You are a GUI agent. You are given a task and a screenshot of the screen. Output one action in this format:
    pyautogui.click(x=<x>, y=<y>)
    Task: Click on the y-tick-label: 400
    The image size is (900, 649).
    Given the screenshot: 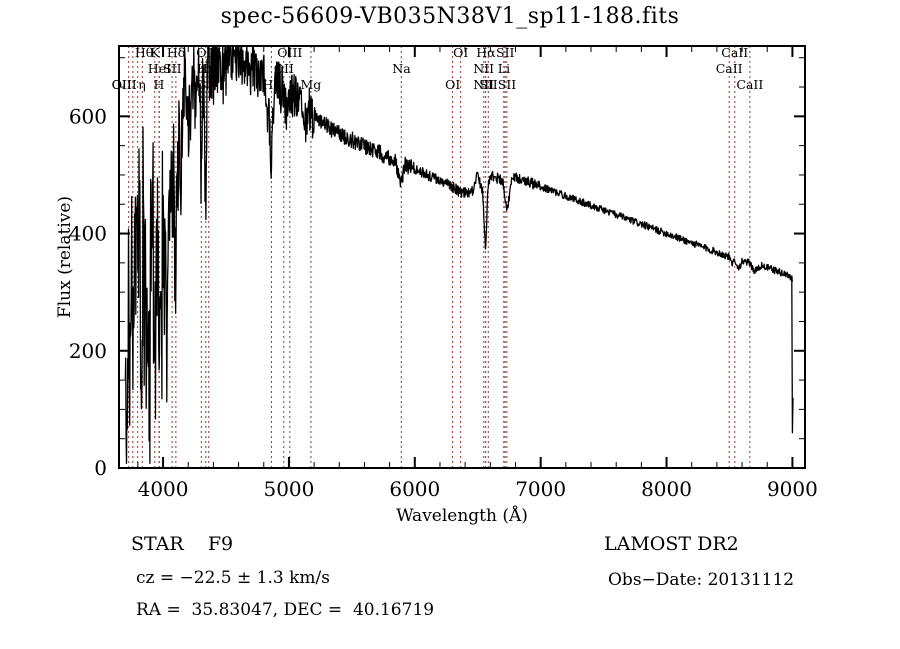 What is the action you would take?
    pyautogui.click(x=88, y=234)
    